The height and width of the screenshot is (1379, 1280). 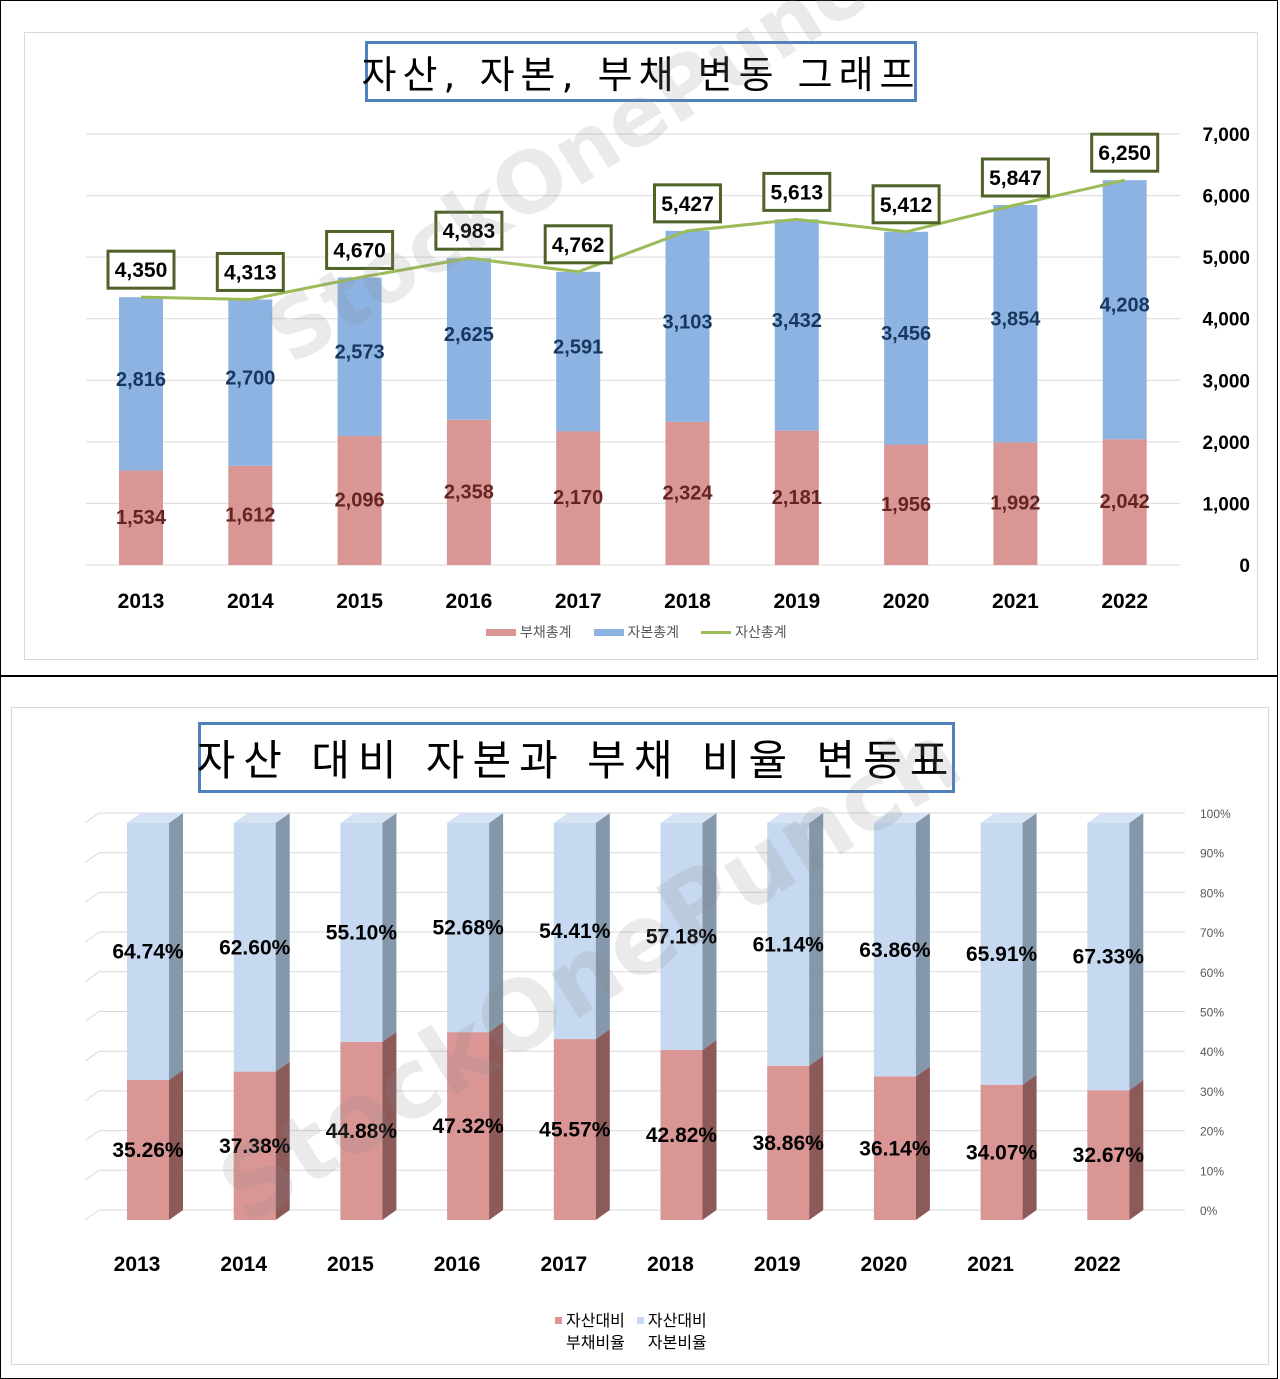 I want to click on legend-item-debt: 부채총계, so click(x=529, y=632).